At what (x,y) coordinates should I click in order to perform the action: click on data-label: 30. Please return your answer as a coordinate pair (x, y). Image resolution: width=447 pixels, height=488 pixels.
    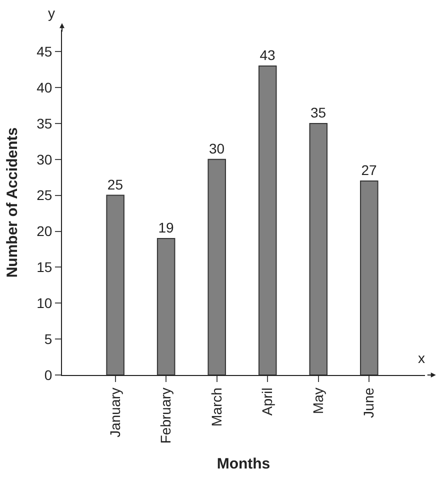
    Looking at the image, I should click on (216, 148).